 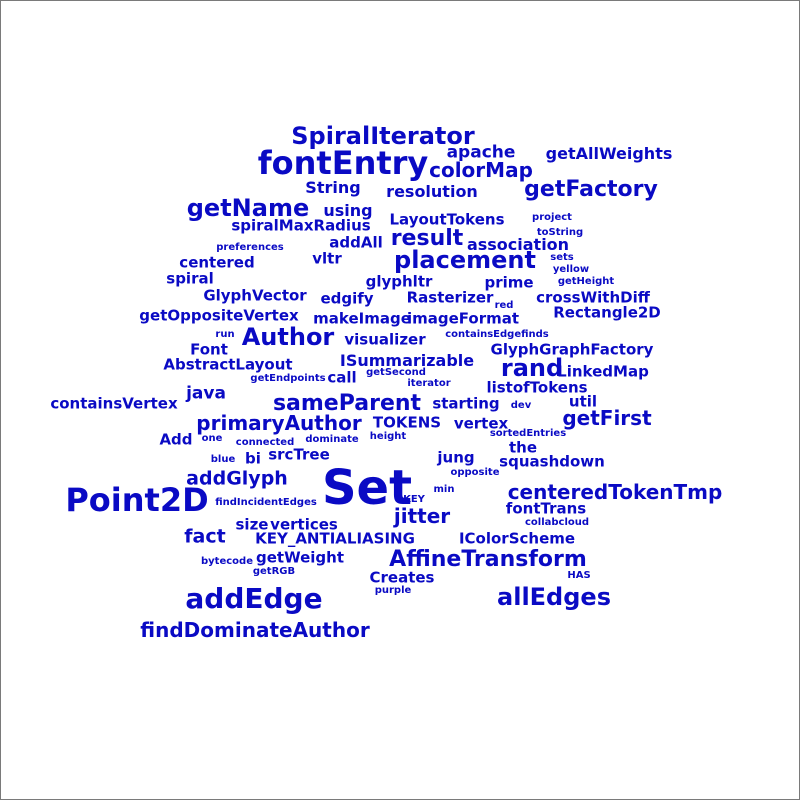 I want to click on word: glyphltr, so click(x=399, y=281).